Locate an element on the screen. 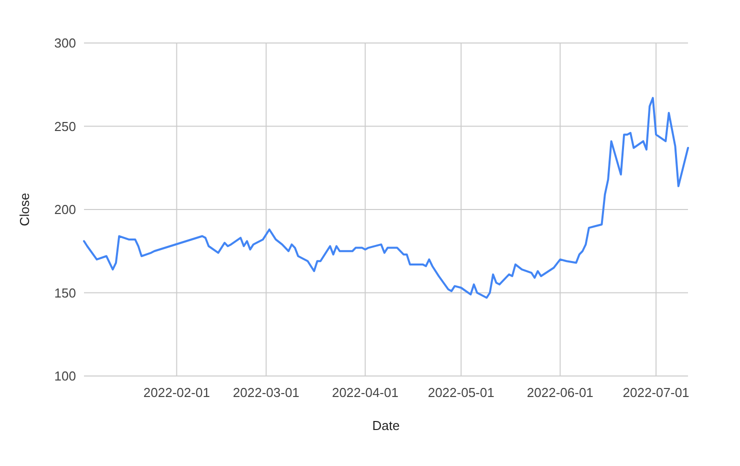  x-axis-title: Date is located at coordinates (386, 425).